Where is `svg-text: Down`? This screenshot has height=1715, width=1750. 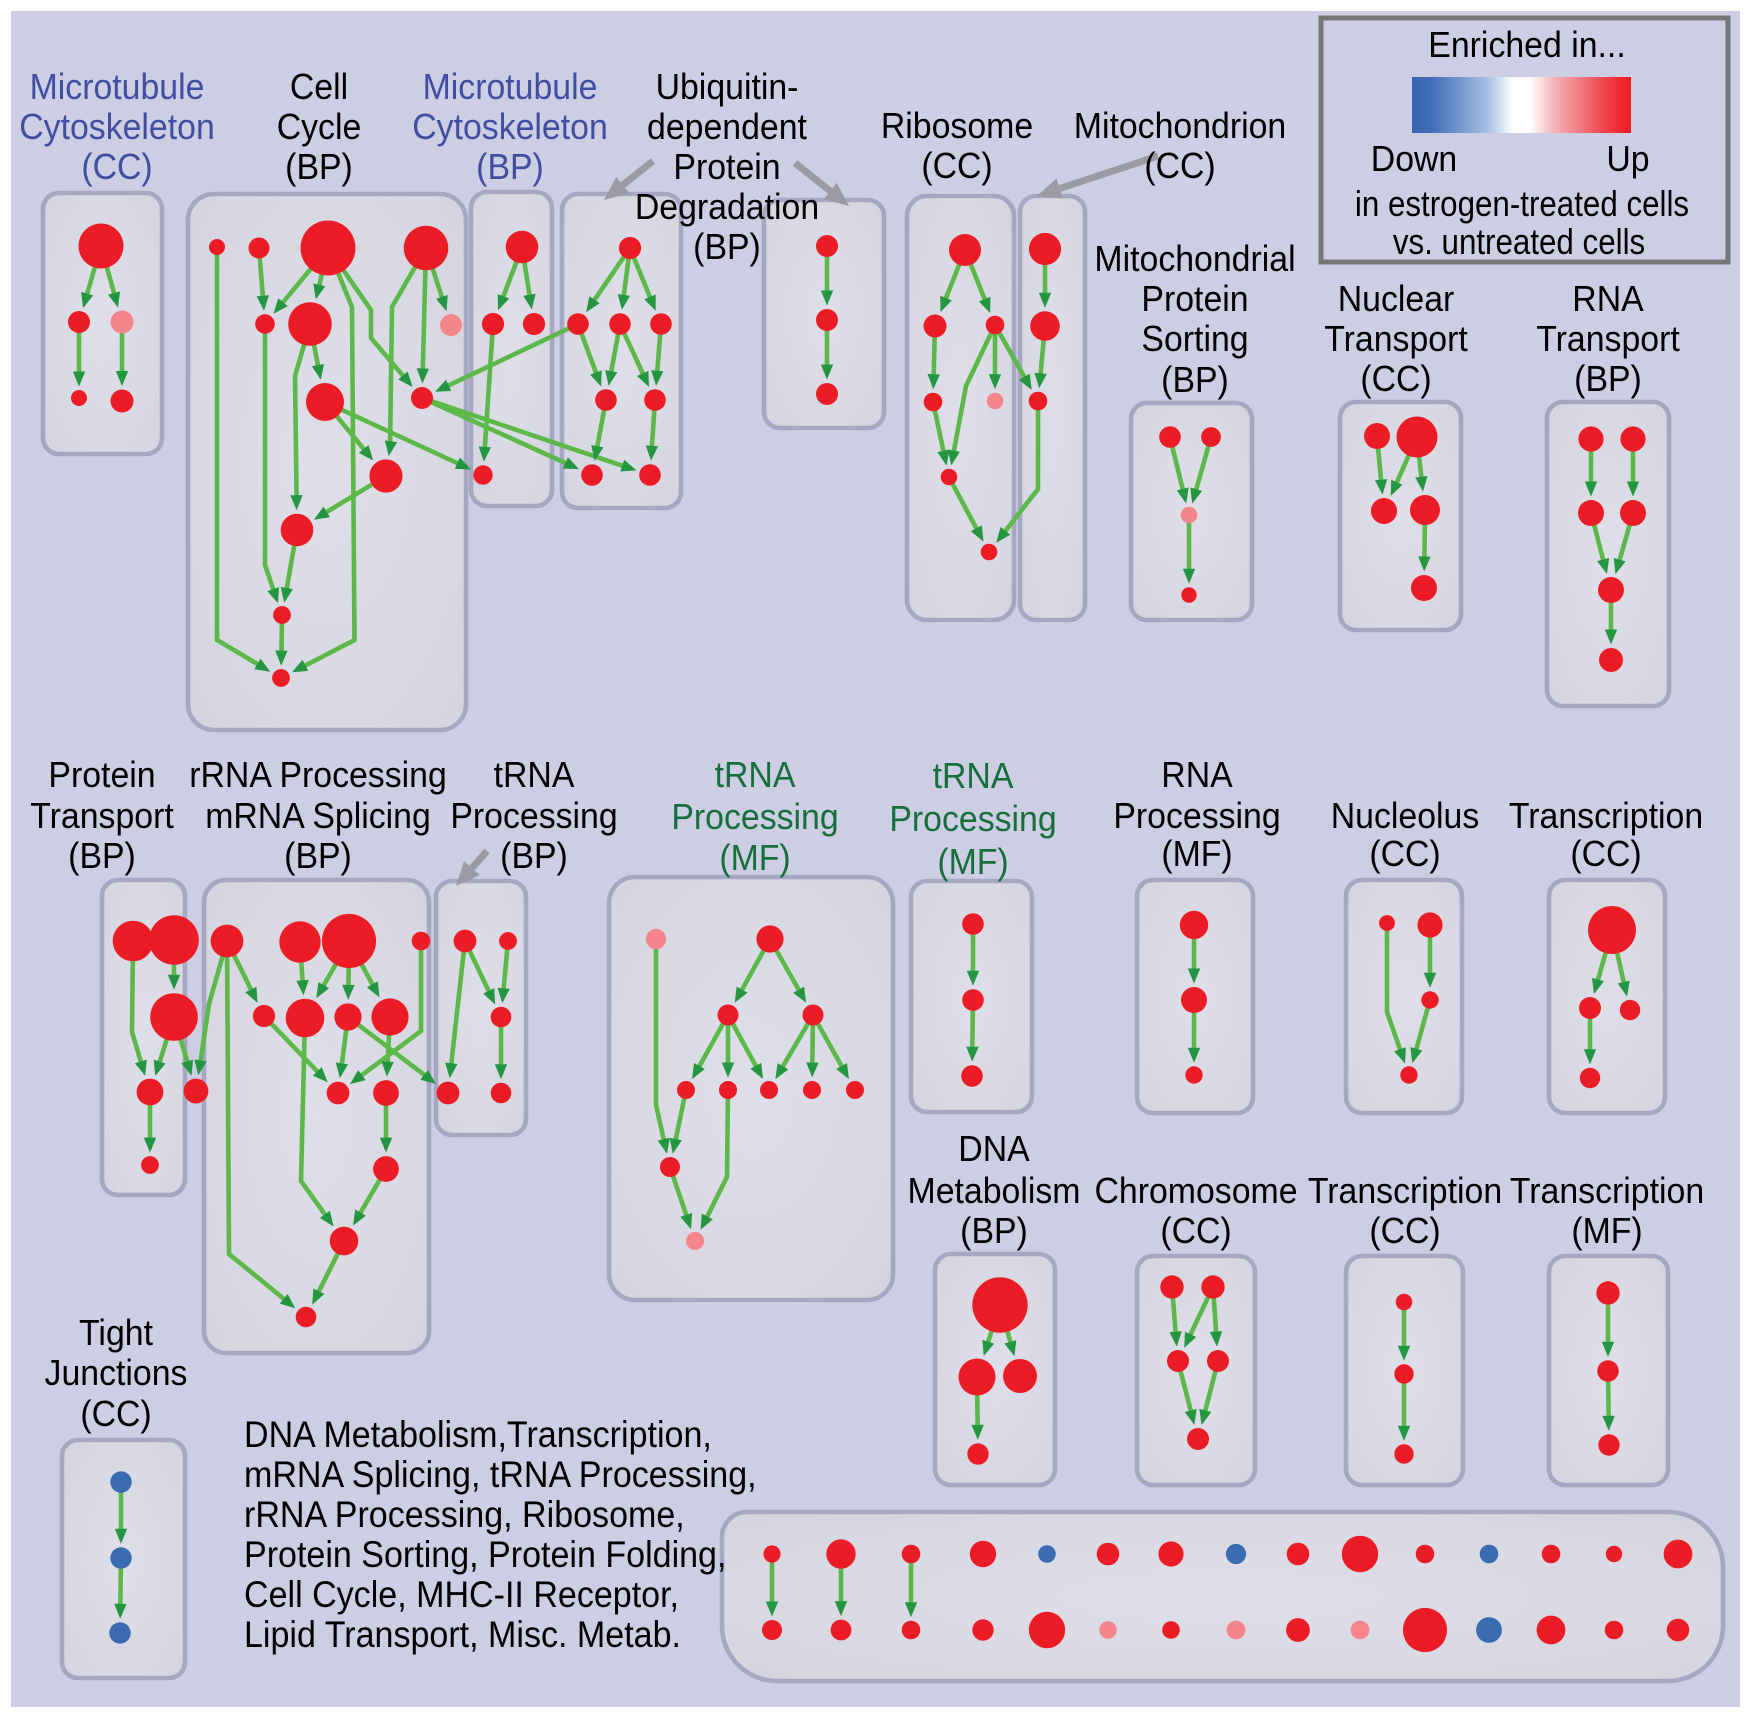
svg-text: Down is located at coordinates (1414, 159).